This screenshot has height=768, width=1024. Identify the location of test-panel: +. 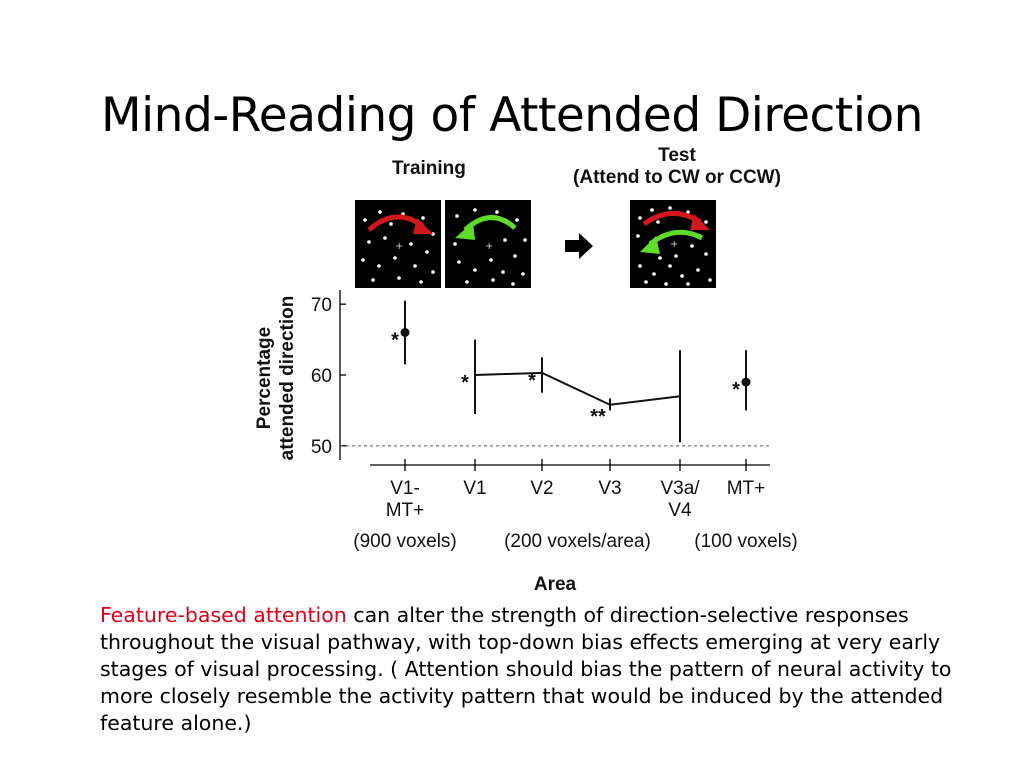
(673, 244).